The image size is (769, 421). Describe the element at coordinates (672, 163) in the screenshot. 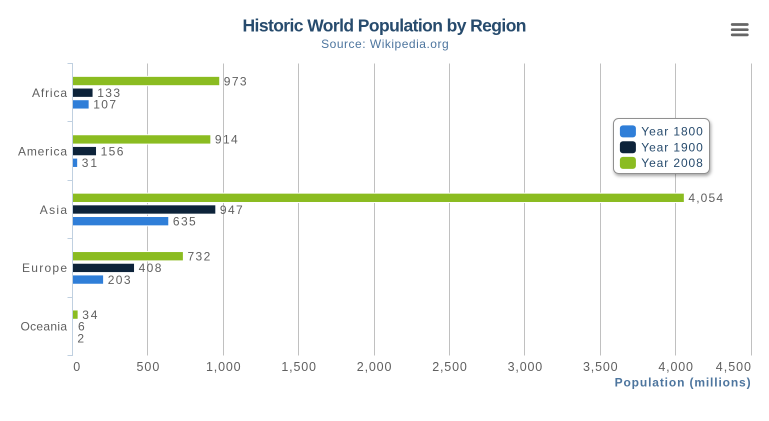

I see `svg-text: Year 2008` at that location.